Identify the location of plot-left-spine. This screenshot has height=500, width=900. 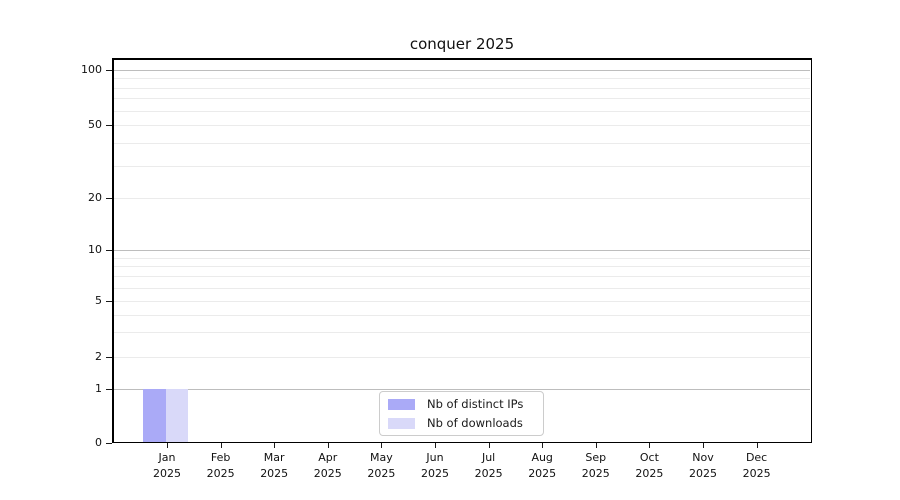
(113, 250).